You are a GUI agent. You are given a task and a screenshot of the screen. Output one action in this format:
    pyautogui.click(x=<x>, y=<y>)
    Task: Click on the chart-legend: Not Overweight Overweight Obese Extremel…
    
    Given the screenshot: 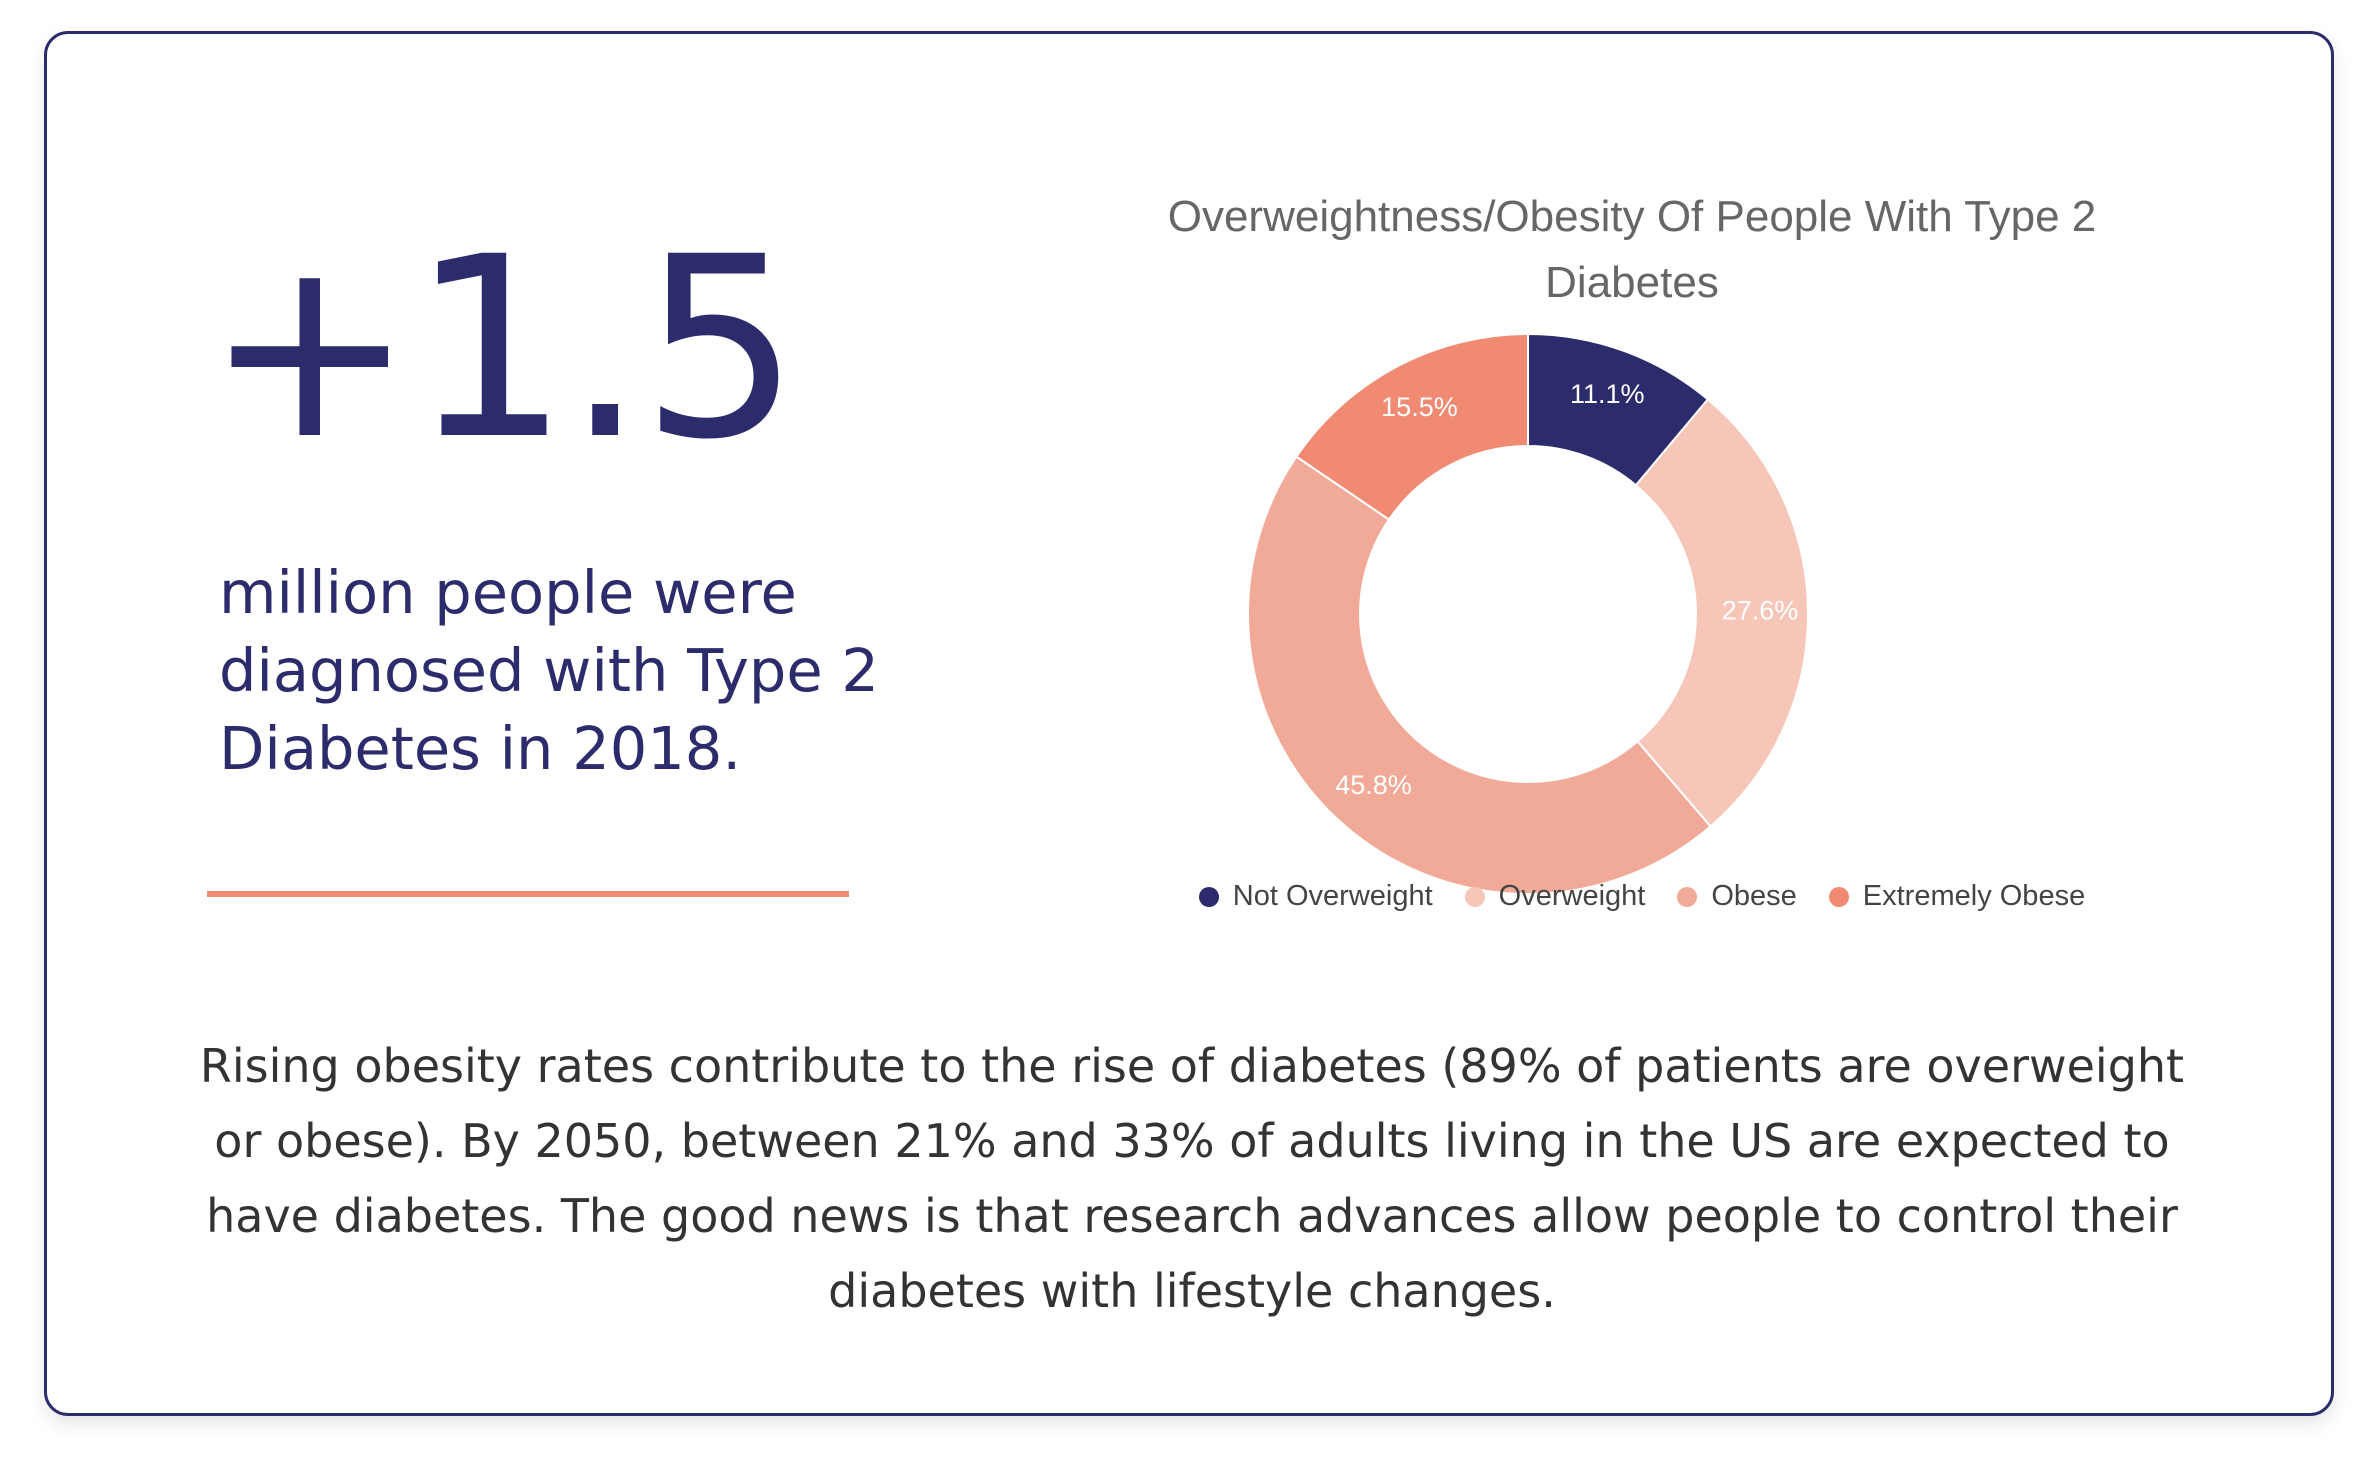 What is the action you would take?
    pyautogui.click(x=1642, y=896)
    